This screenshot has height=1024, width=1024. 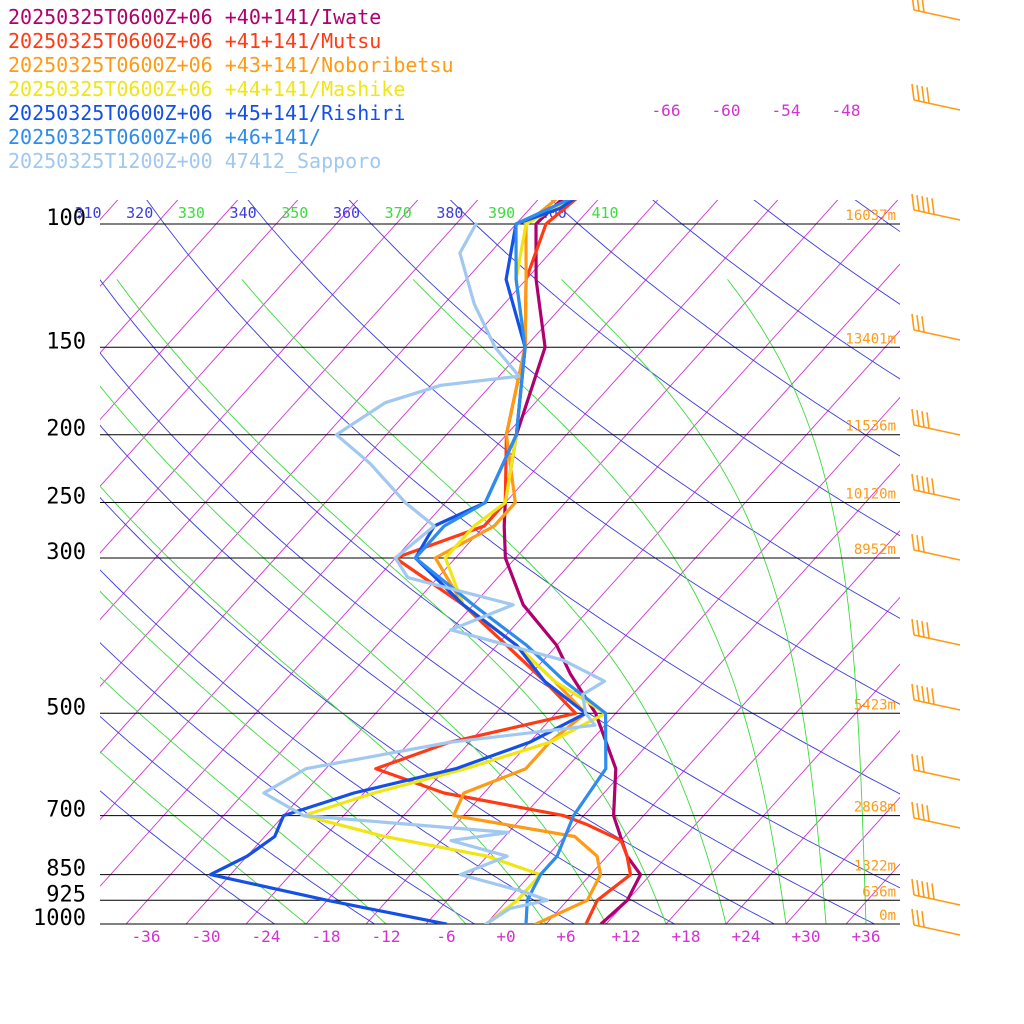 What do you see at coordinates (626, 936) in the screenshot?
I see `temperature-tick-label: +12` at bounding box center [626, 936].